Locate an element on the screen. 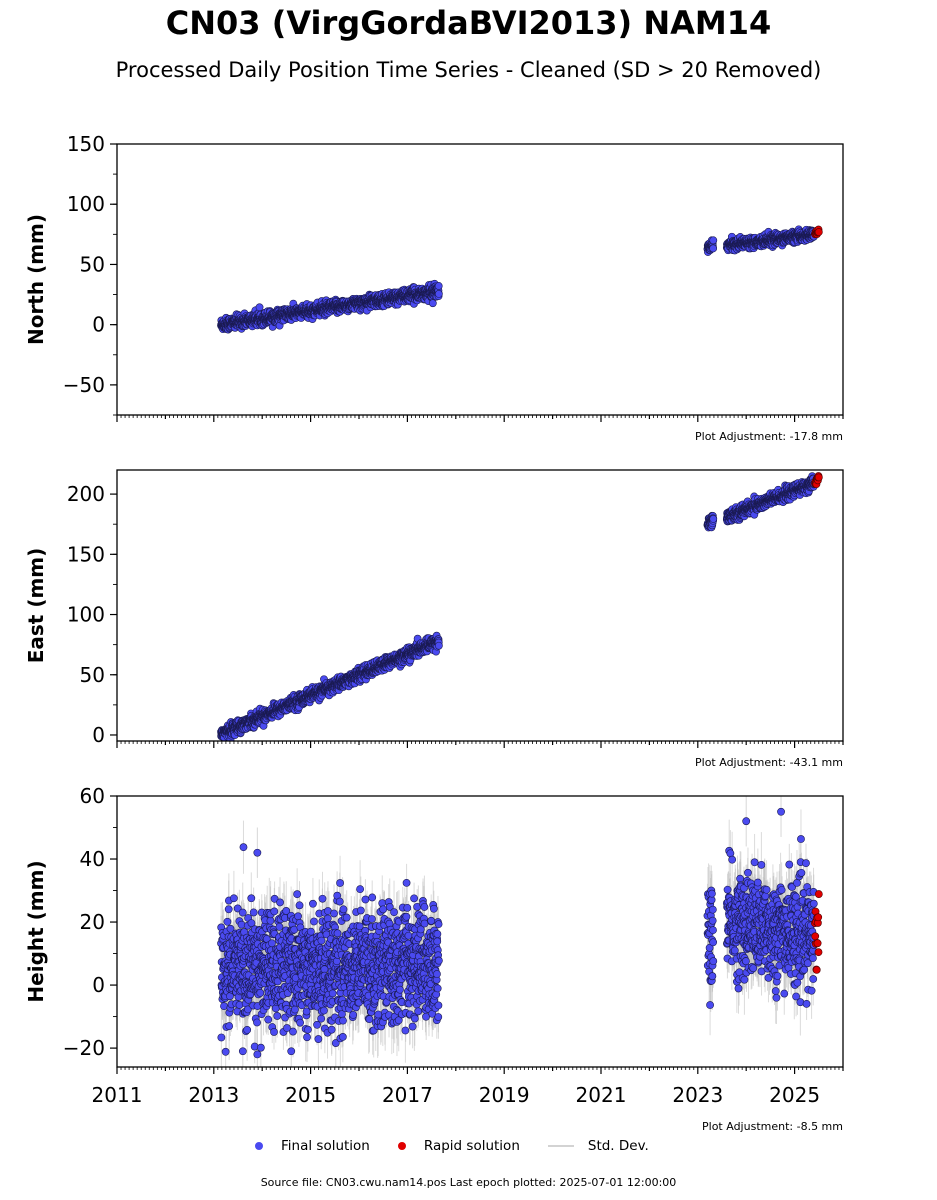  y-tick-label: −50 is located at coordinates (84, 385).